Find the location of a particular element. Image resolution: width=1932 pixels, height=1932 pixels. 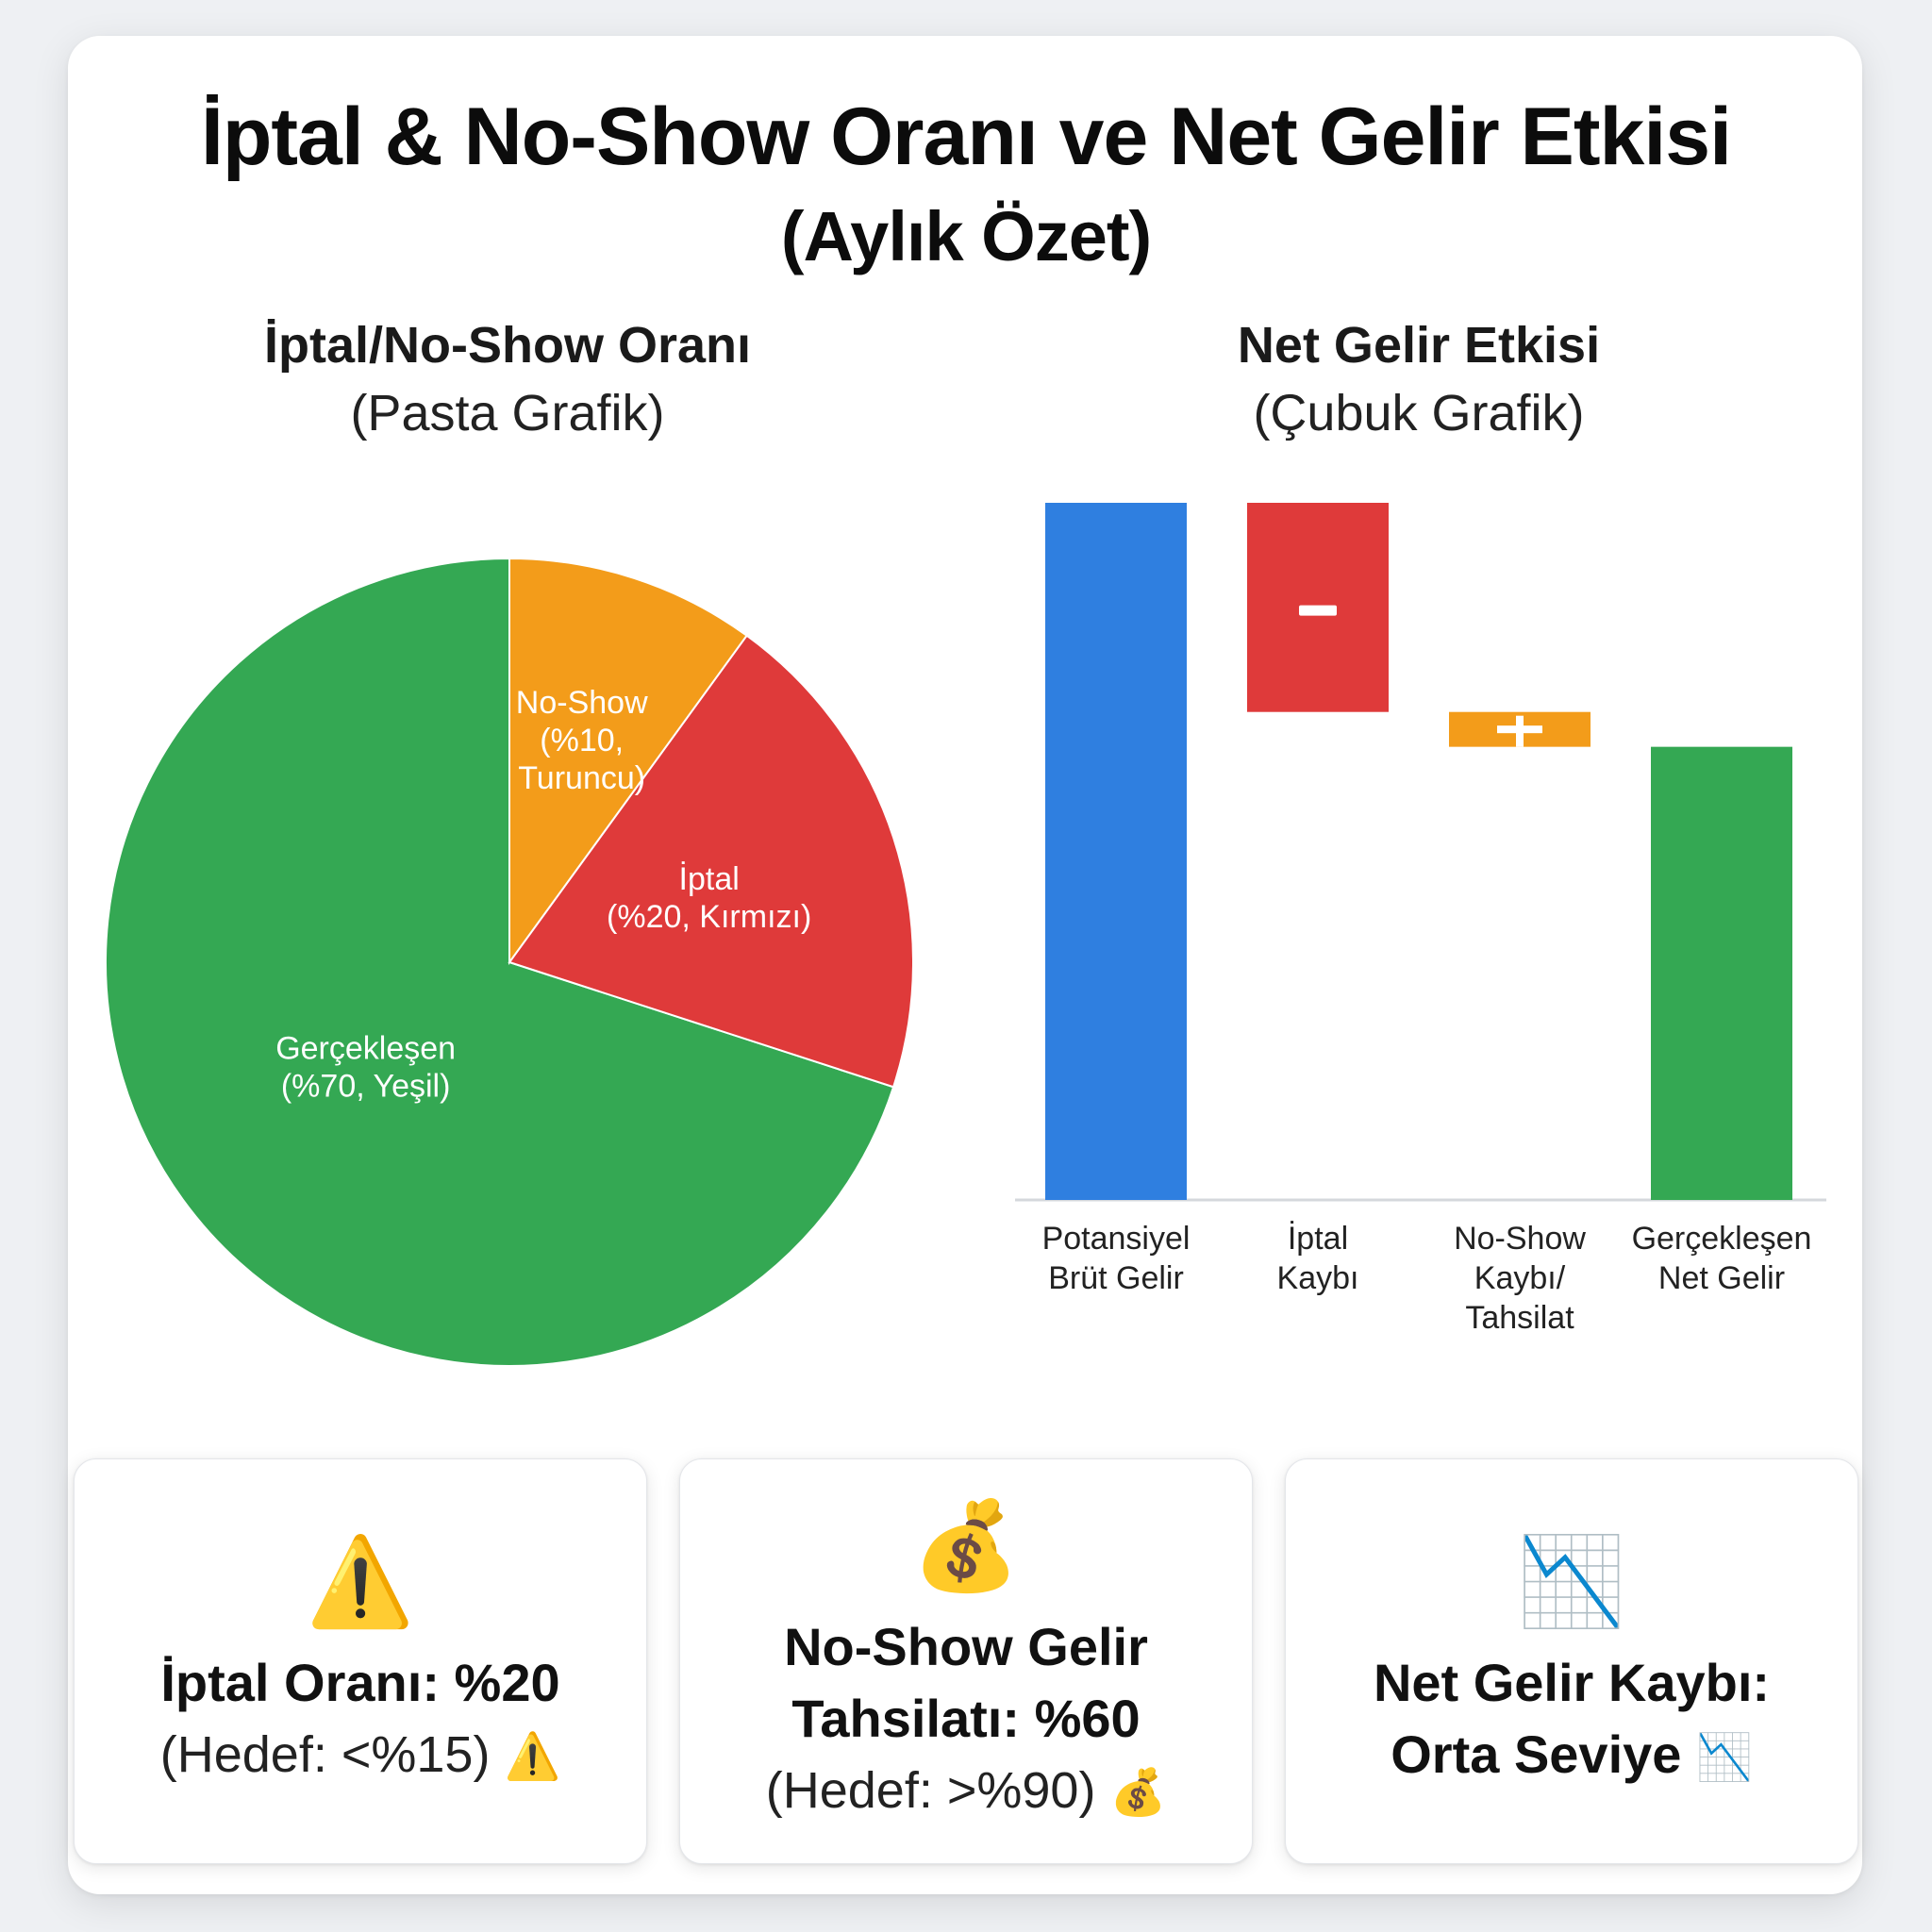

kpi-card-net-loss: 📉 Net Gelir Kaybı: Orta Seviye 📉 is located at coordinates (1572, 1661).